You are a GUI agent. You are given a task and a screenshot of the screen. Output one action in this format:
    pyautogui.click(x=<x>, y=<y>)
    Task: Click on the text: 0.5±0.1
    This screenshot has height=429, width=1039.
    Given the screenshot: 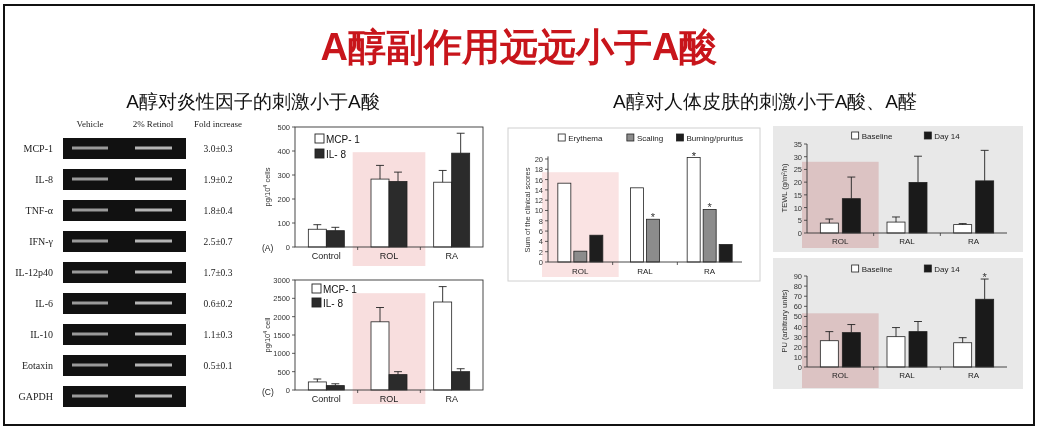 What is the action you would take?
    pyautogui.click(x=218, y=365)
    